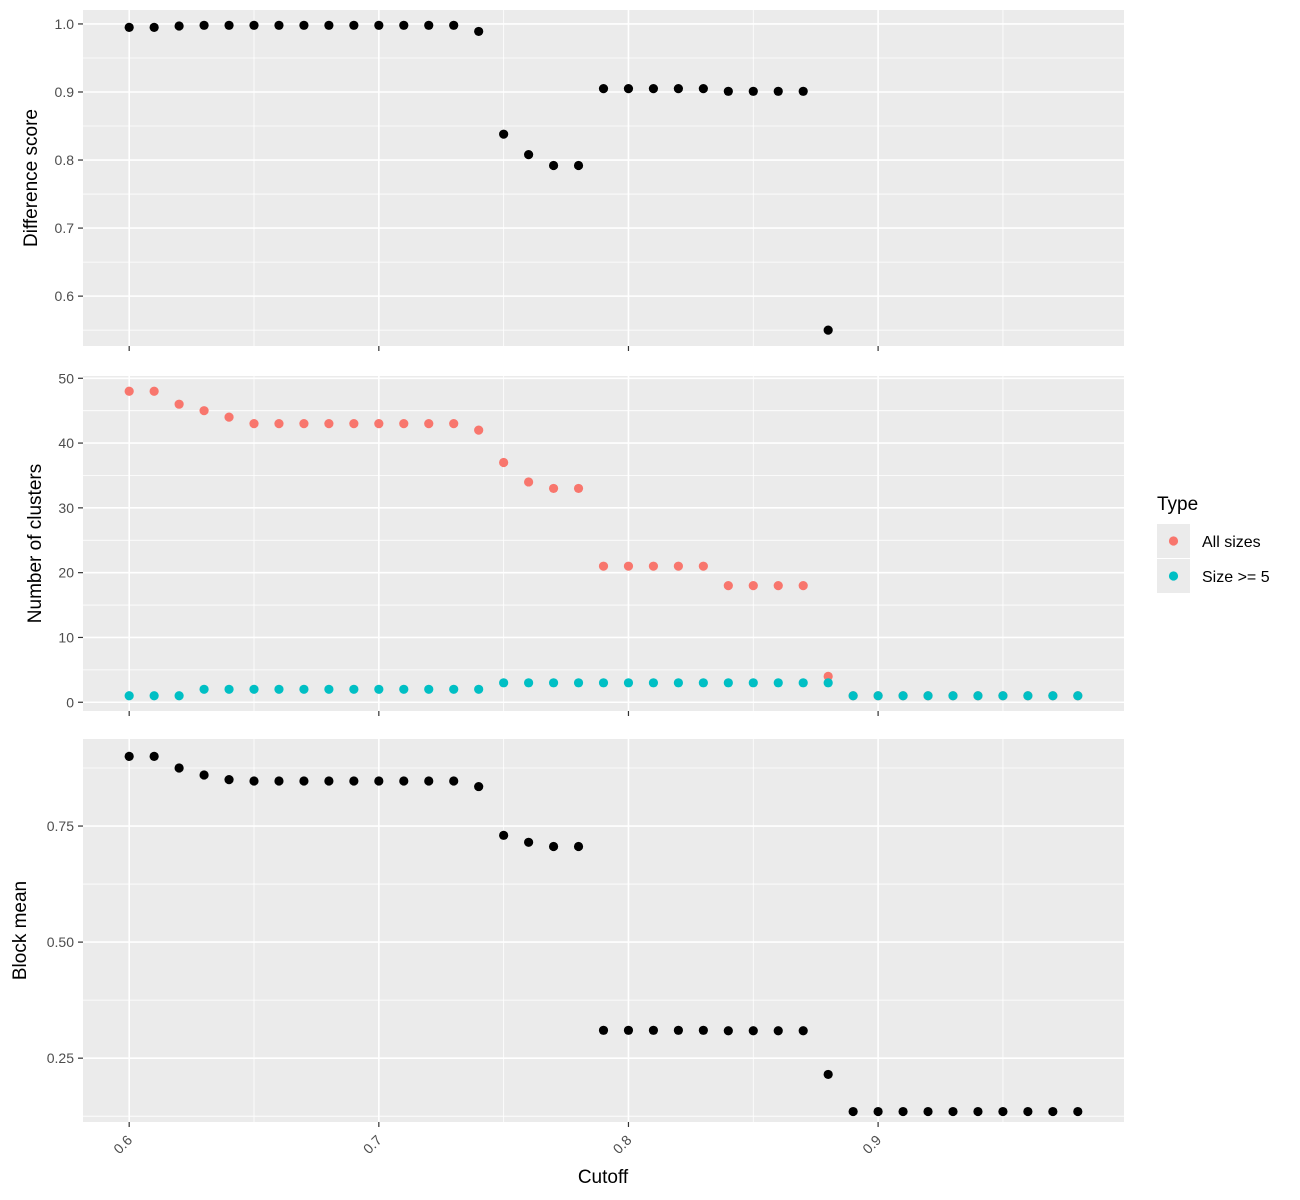  I want to click on legend: Type All sizes Size >= 5, so click(1213, 543).